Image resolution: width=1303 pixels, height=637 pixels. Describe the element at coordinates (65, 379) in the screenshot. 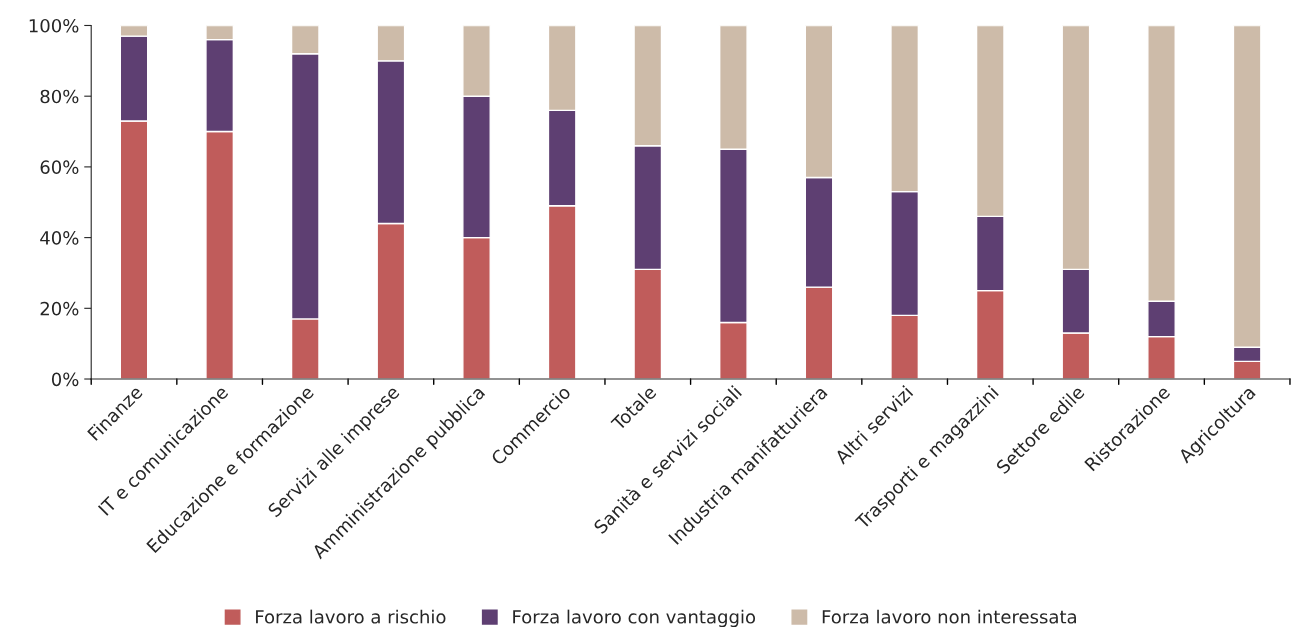

I see `y-tick-label: 0%` at that location.